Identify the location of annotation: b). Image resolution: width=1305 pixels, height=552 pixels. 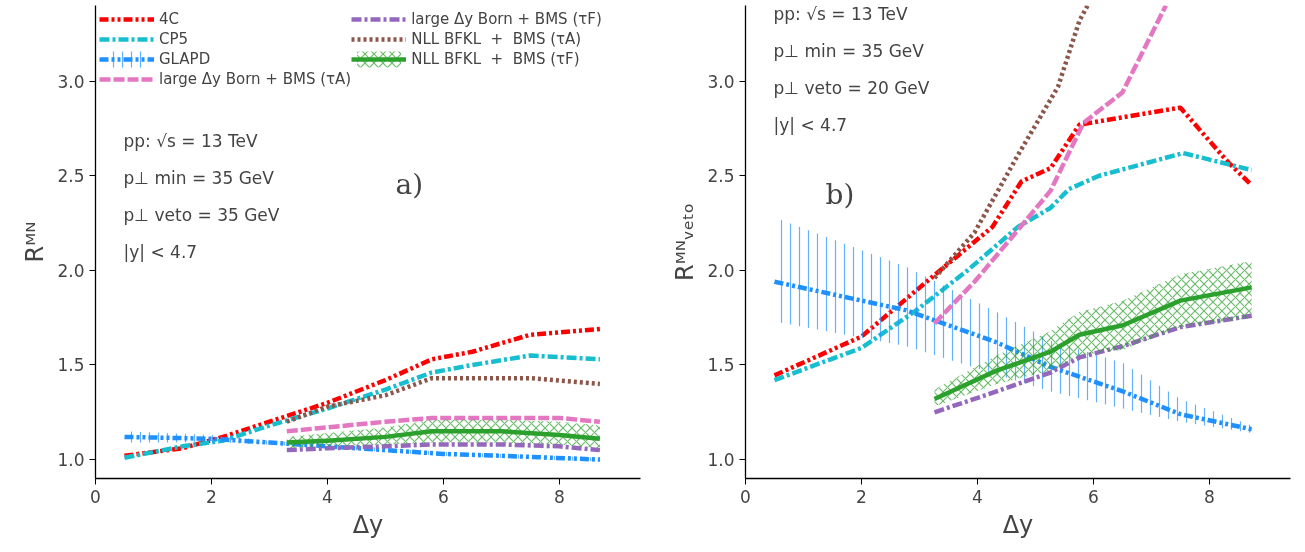
(840, 194).